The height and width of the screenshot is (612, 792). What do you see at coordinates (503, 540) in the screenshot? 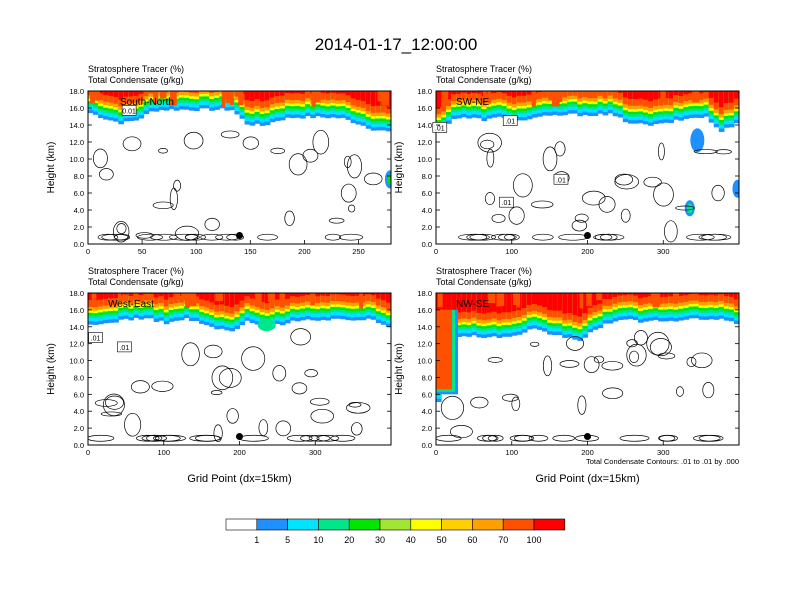
I see `colorbar-label: 70` at bounding box center [503, 540].